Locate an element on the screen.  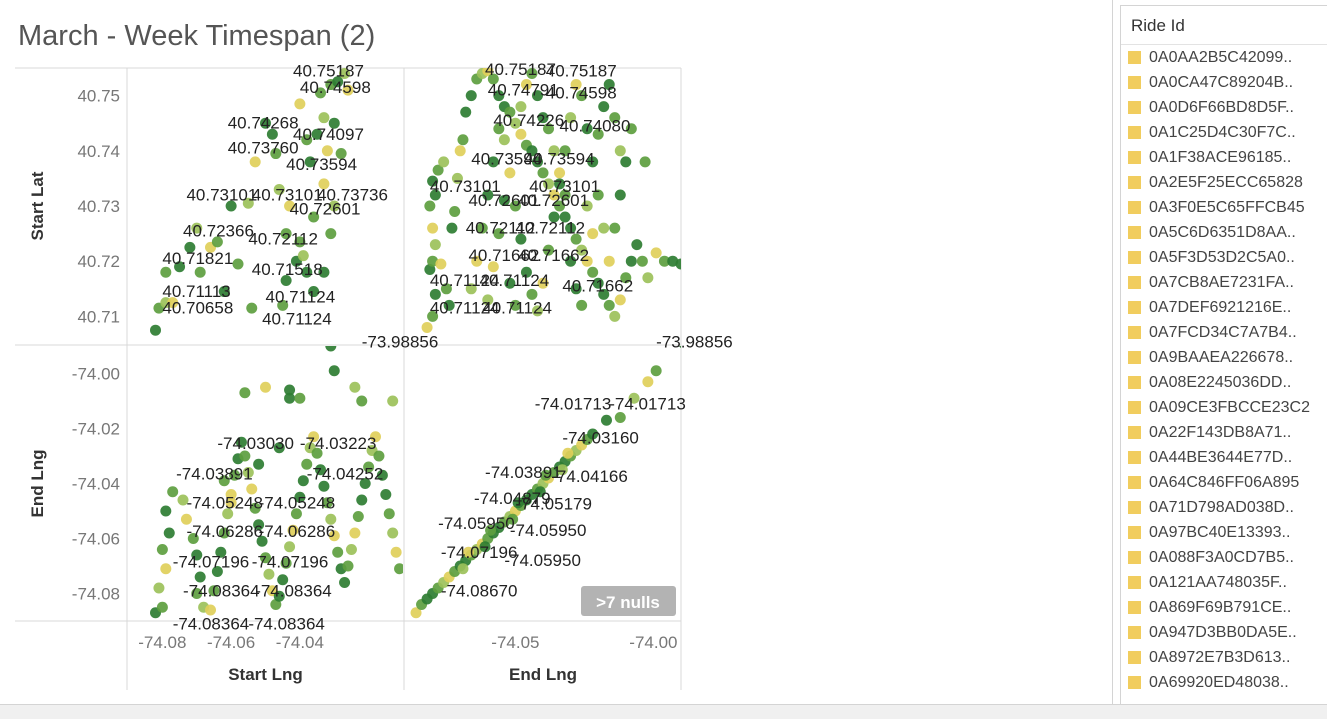
legend-item: 0A44BE3644E77D.. is located at coordinates (1224, 457).